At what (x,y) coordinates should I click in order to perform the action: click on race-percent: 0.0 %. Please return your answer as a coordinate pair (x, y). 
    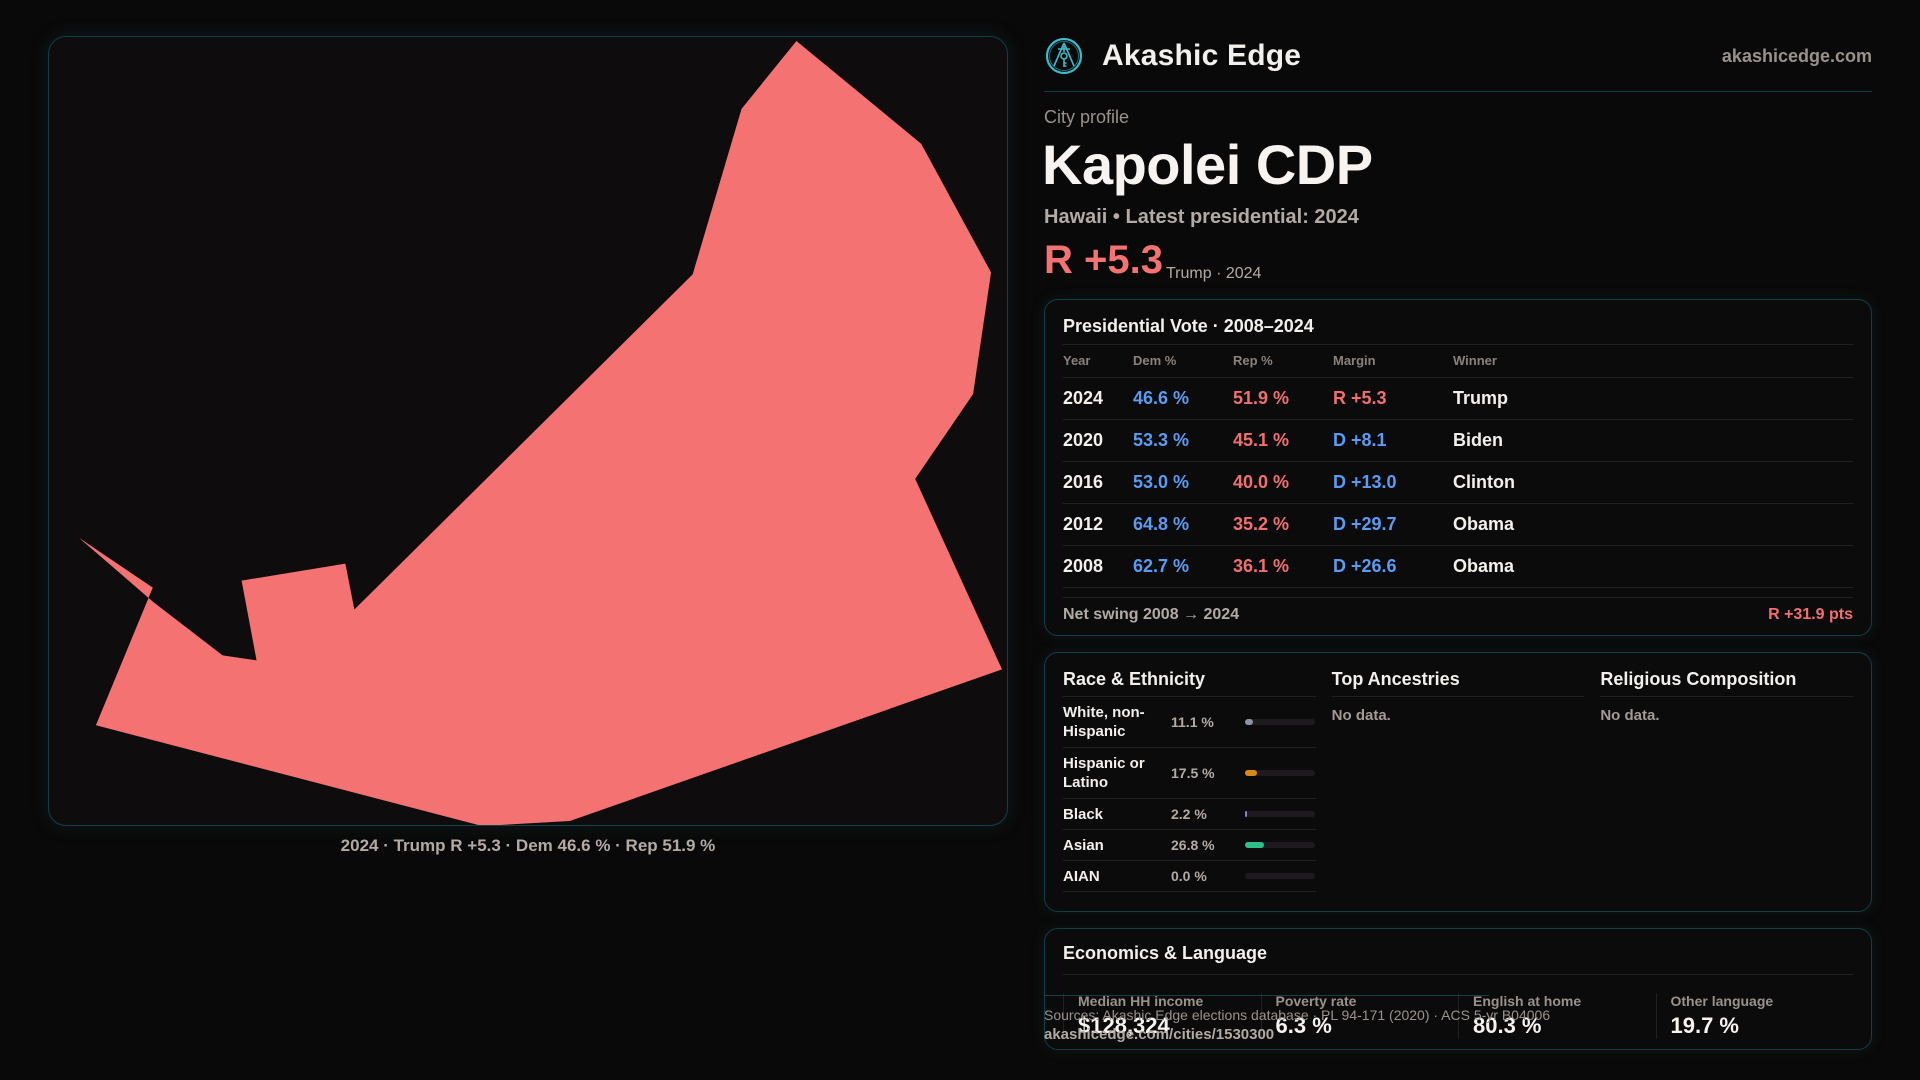
    Looking at the image, I should click on (1189, 876).